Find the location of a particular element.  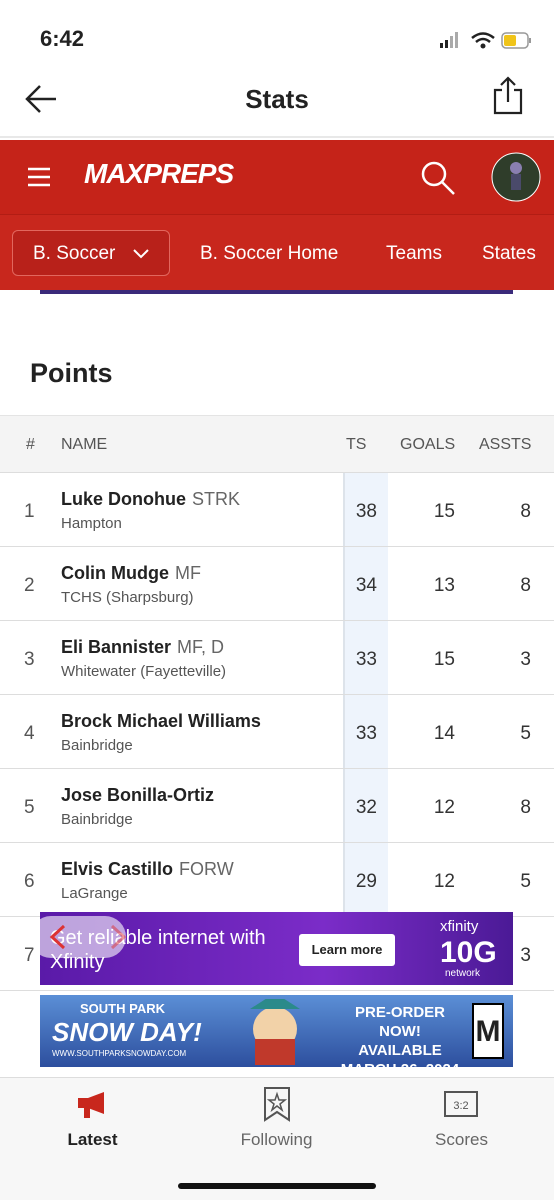

ad-product-sub: network is located at coordinates (463, 973).